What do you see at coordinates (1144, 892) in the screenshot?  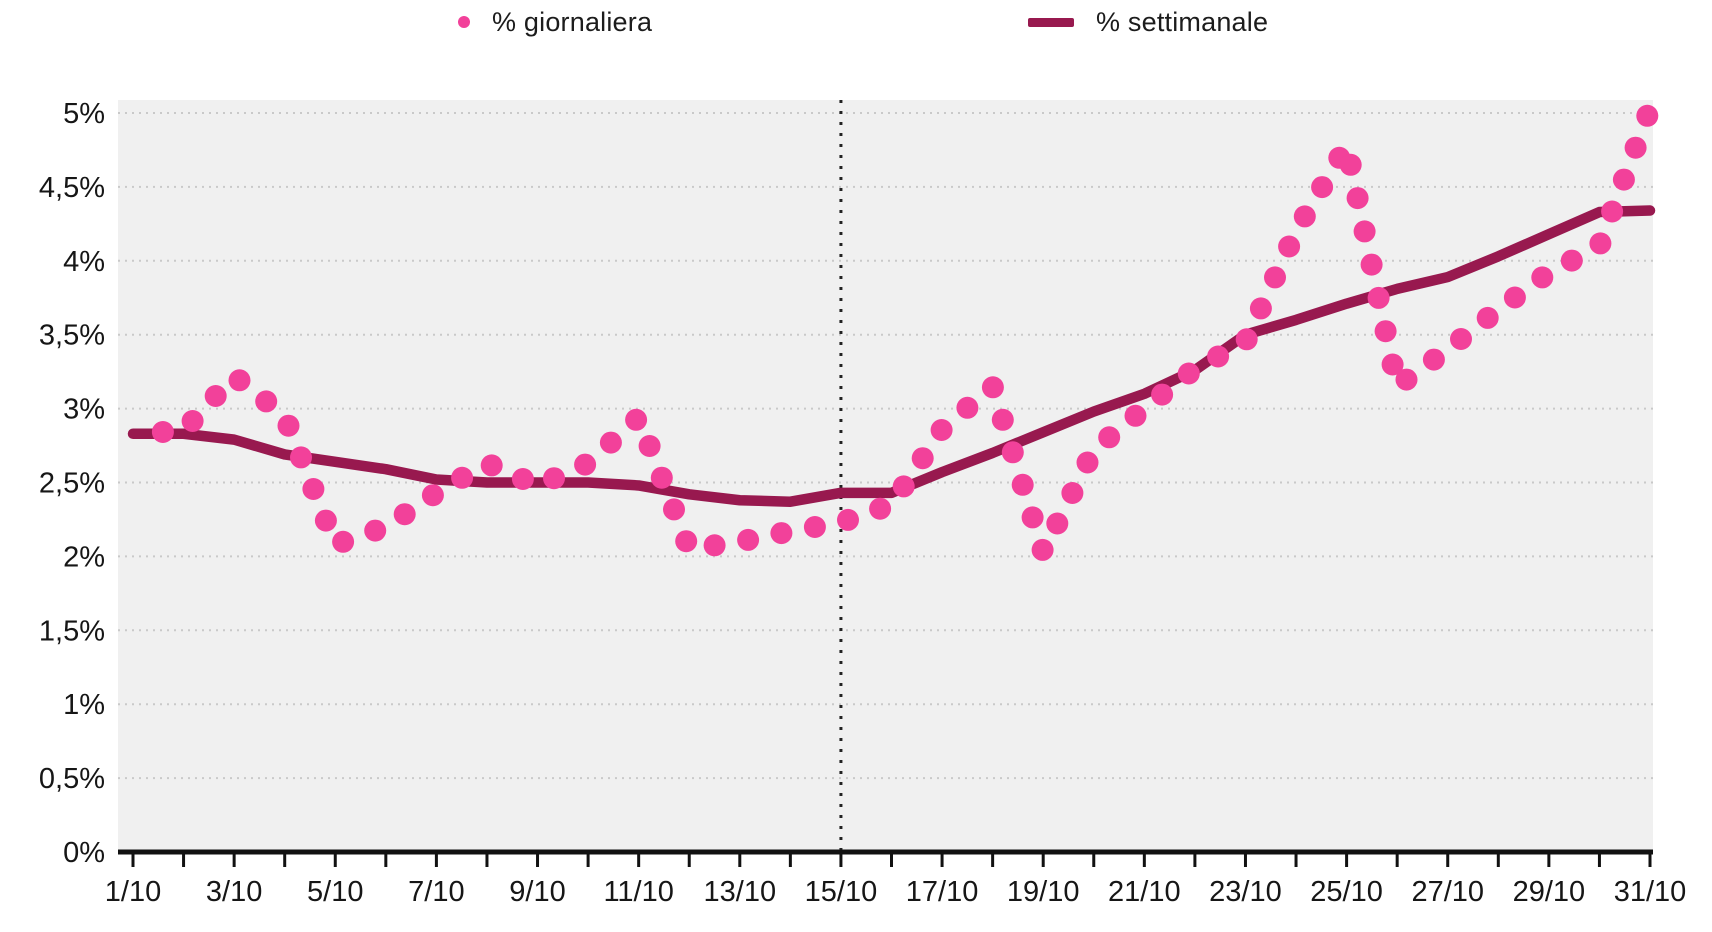 I see `x-tick-label: 21/10` at bounding box center [1144, 892].